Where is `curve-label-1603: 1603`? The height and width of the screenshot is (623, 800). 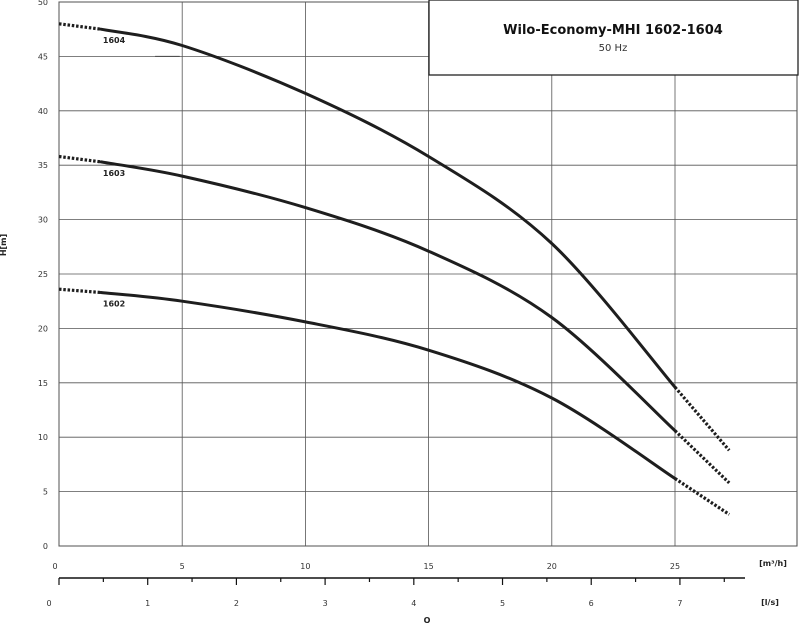
curve-label-1603: 1603 is located at coordinates (114, 173).